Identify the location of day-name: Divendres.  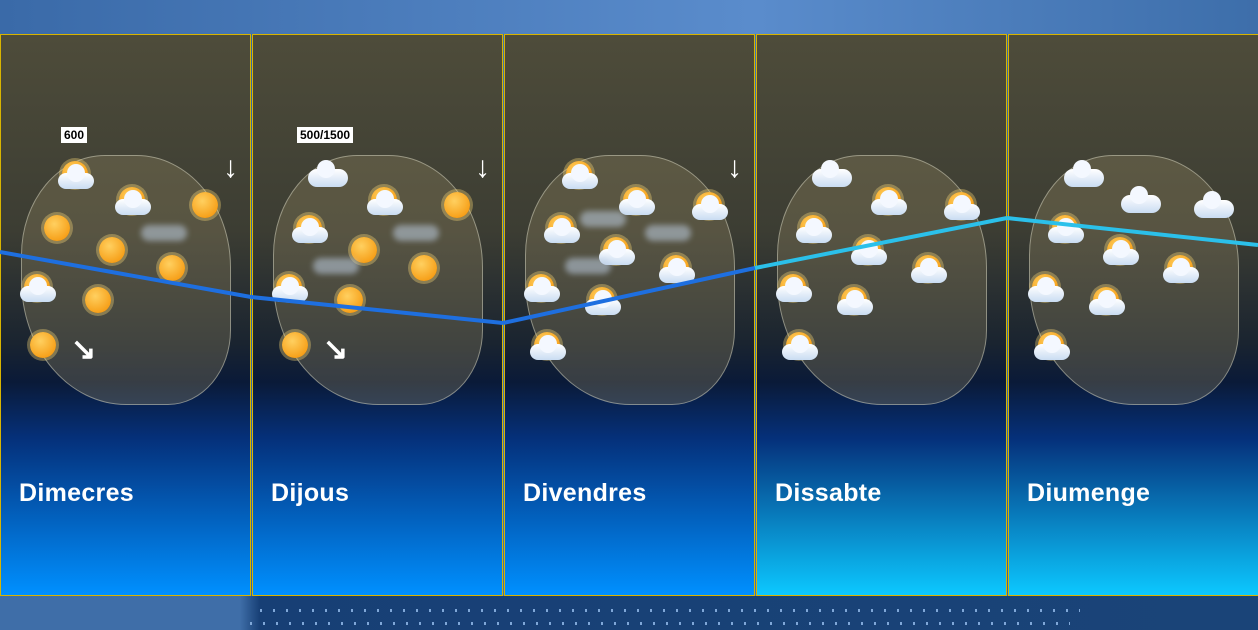
(585, 493).